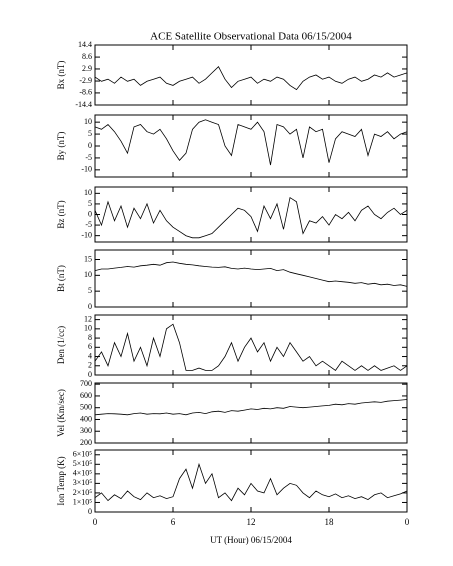 This screenshot has width=453, height=566. Describe the element at coordinates (90, 355) in the screenshot. I see `y-tick-label: 4` at that location.